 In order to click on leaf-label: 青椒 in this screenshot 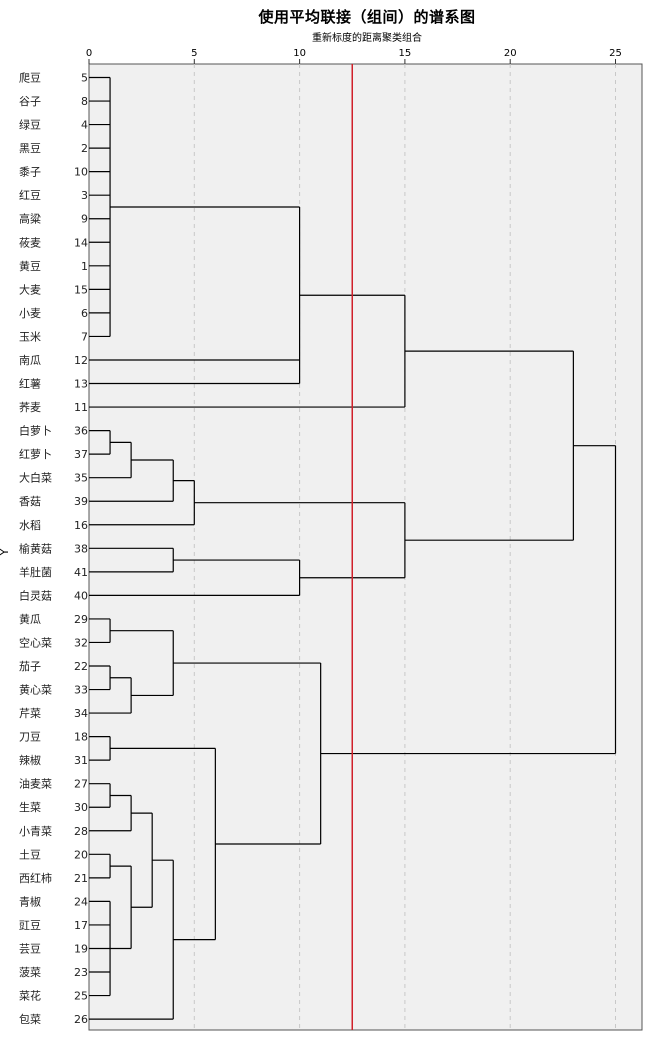, I will do `click(30, 901)`.